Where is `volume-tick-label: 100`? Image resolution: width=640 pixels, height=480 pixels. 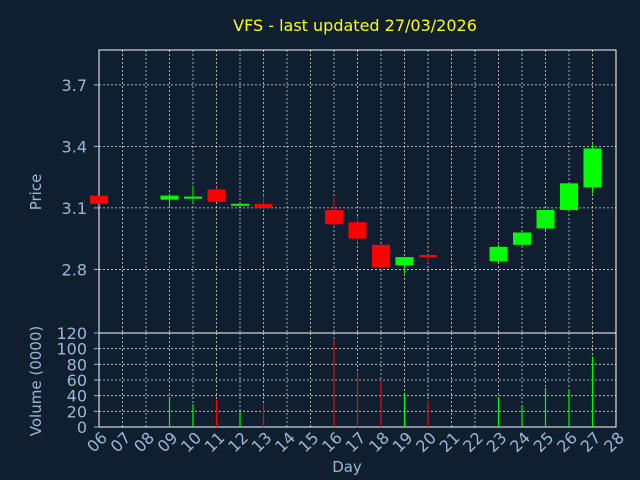 volume-tick-label: 100 is located at coordinates (71, 349).